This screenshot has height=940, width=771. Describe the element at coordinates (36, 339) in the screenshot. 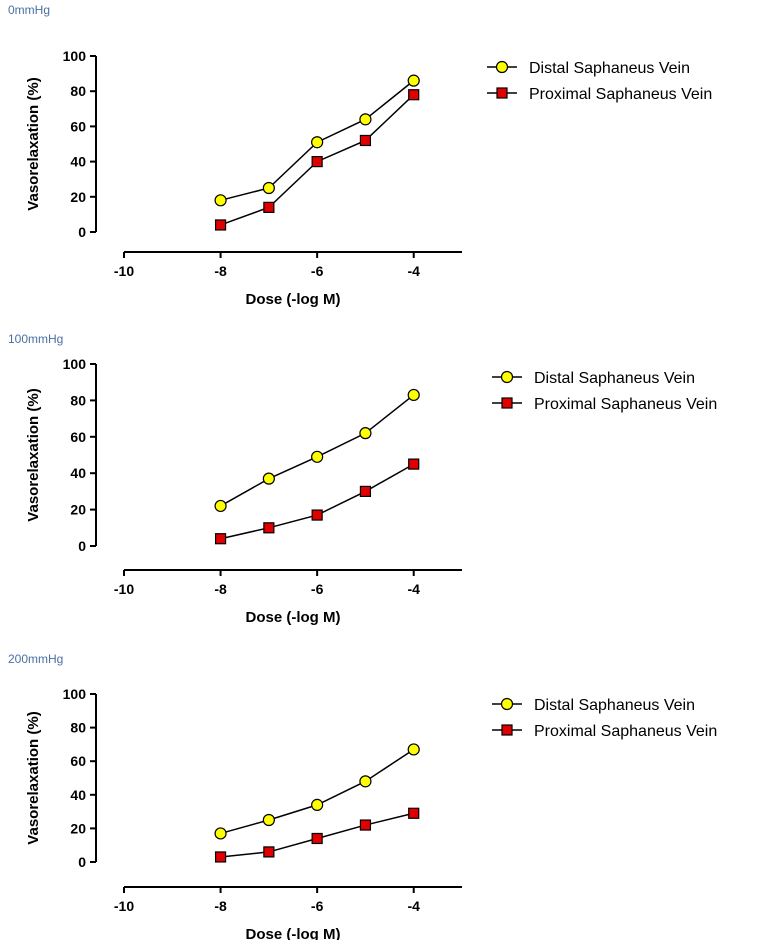

I see `panel-title: 100mmHg` at that location.